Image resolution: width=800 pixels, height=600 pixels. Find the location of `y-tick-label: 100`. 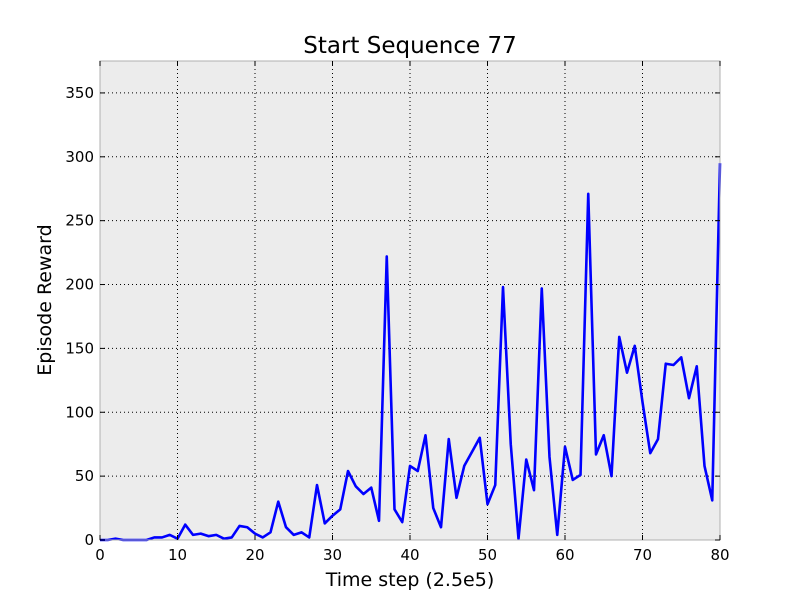

y-tick-label: 100 is located at coordinates (79, 412).